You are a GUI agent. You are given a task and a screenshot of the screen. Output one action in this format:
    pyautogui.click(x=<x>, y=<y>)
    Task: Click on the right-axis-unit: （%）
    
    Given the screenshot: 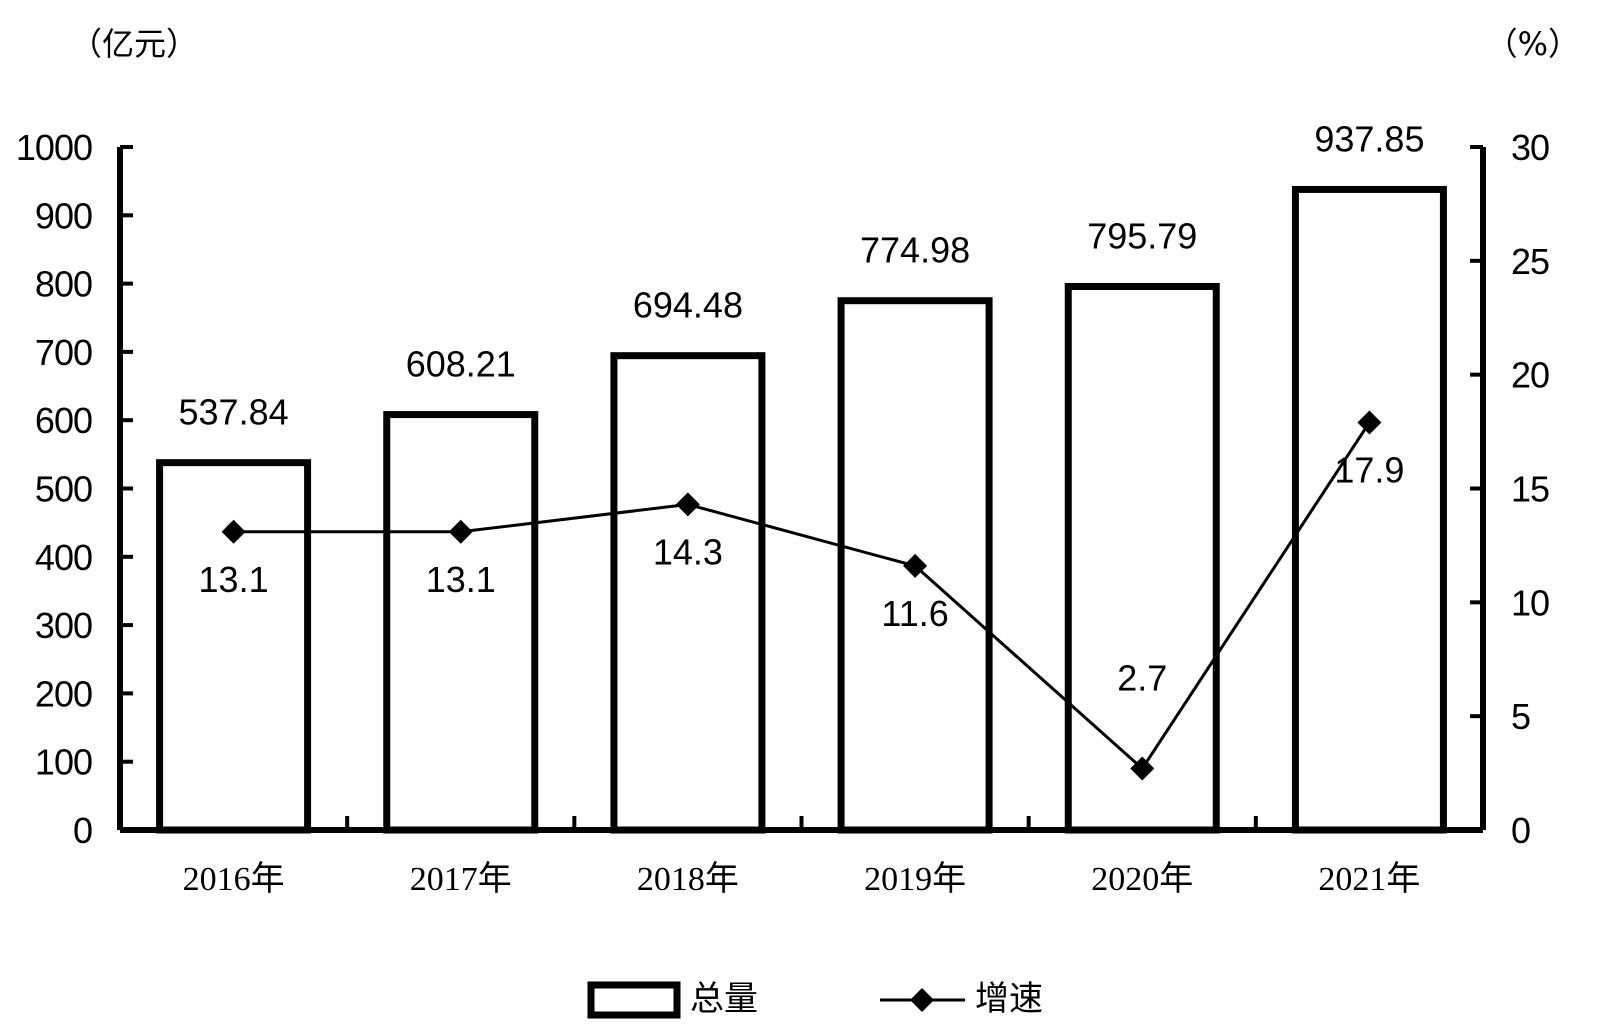 What is the action you would take?
    pyautogui.click(x=1533, y=44)
    